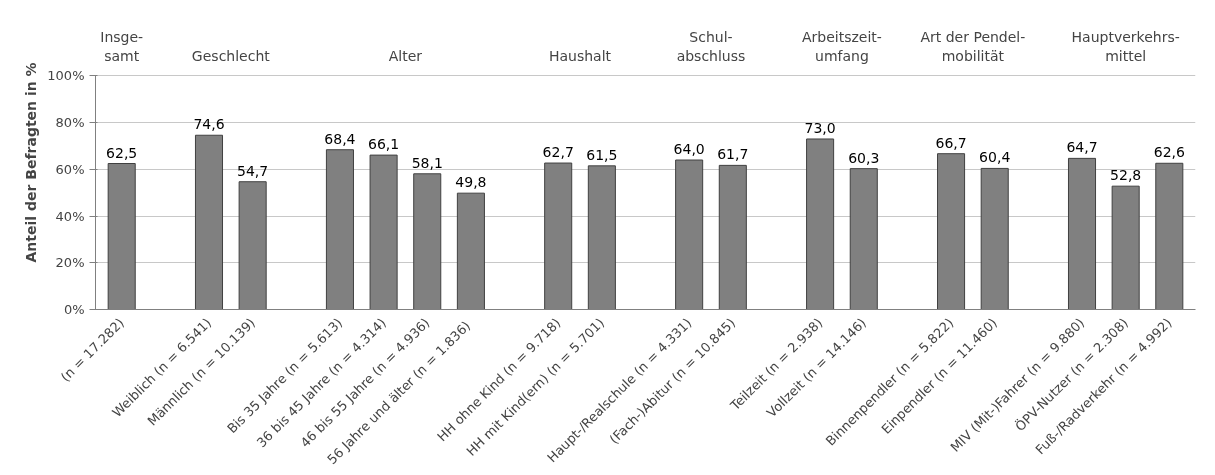 Image resolution: width=1215 pixels, height=475 pixels. What do you see at coordinates (70, 263) in the screenshot?
I see `y-tick-label: 20%` at bounding box center [70, 263].